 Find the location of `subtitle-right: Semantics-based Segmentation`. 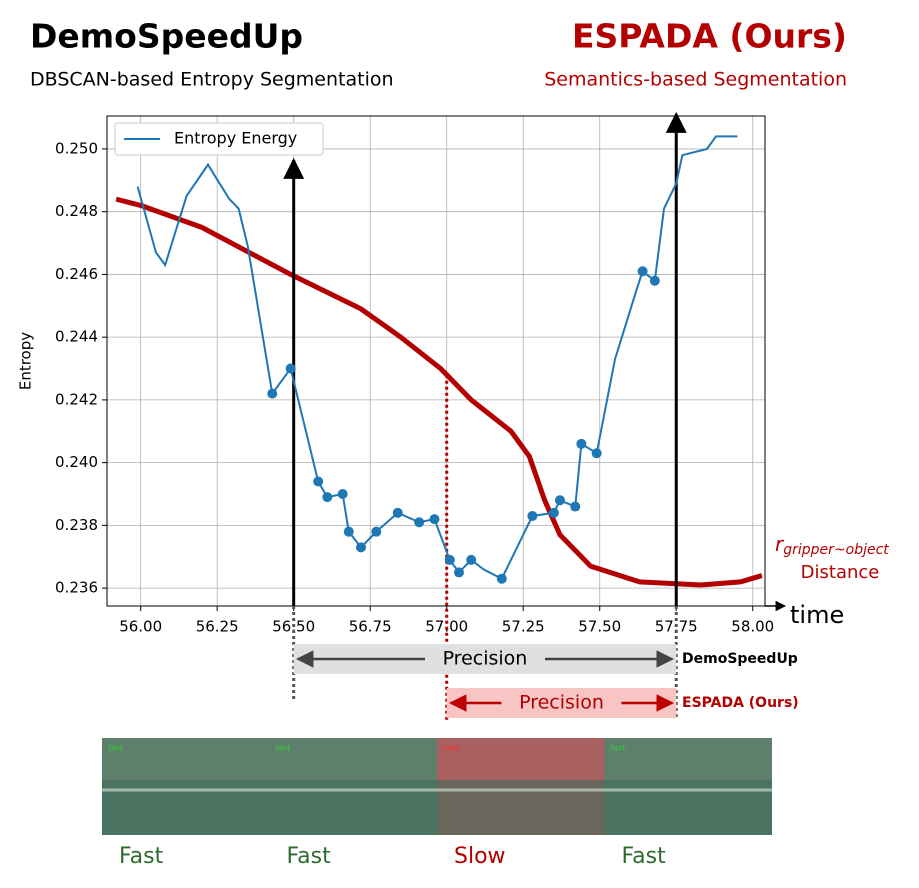

subtitle-right: Semantics-based Segmentation is located at coordinates (695, 80).